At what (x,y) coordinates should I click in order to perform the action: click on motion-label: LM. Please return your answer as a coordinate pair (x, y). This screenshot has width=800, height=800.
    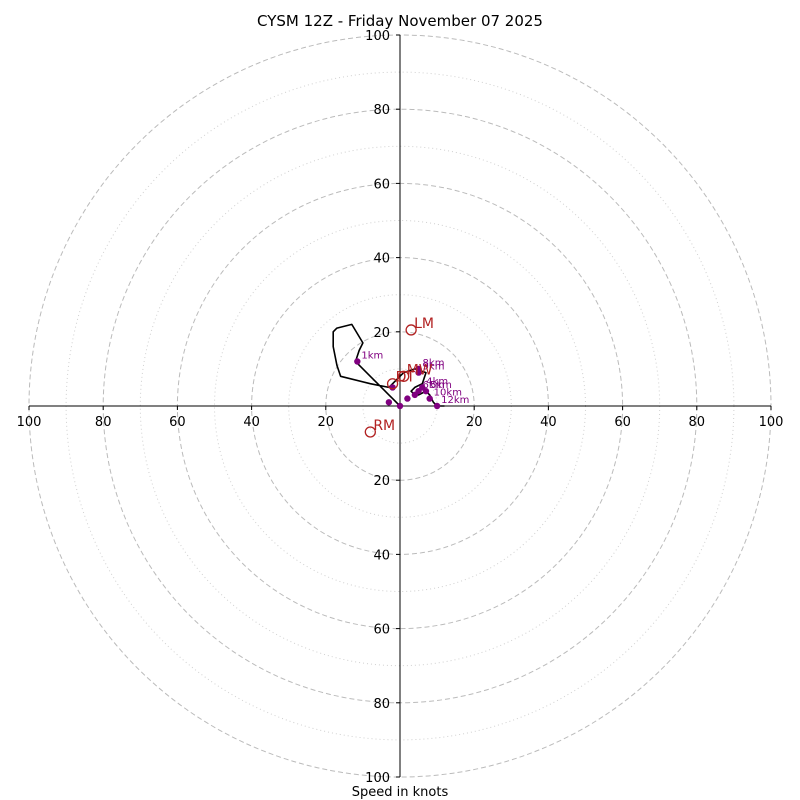
    Looking at the image, I should click on (424, 324).